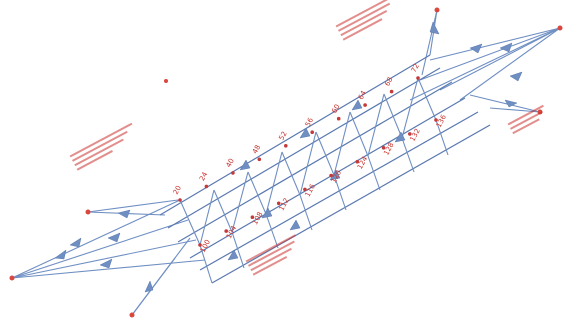  Describe the element at coordinates (363, 163) in the screenshot. I see `lower-node-label: 124` at that location.